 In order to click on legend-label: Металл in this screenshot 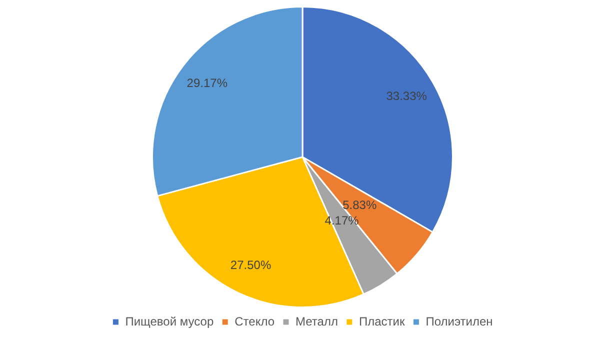, I will do `click(317, 321)`.